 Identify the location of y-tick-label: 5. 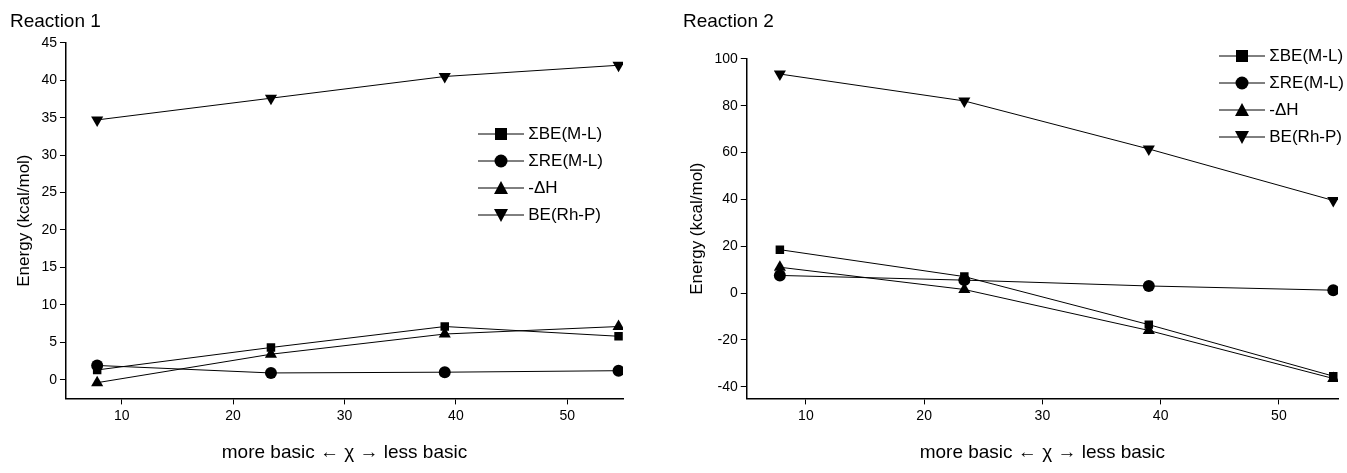
(53, 341).